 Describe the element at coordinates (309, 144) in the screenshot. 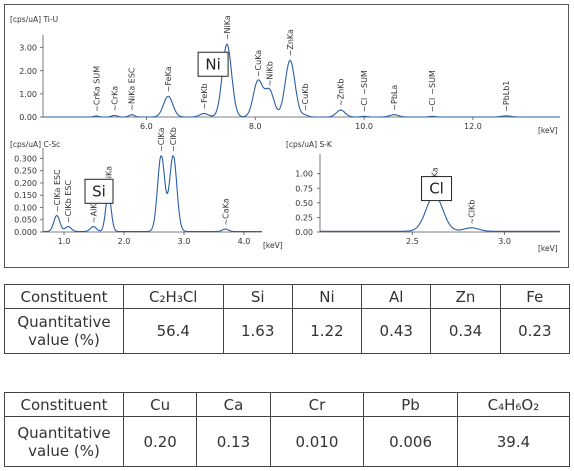

I see `channel-label: [cps/uA] S-K` at that location.